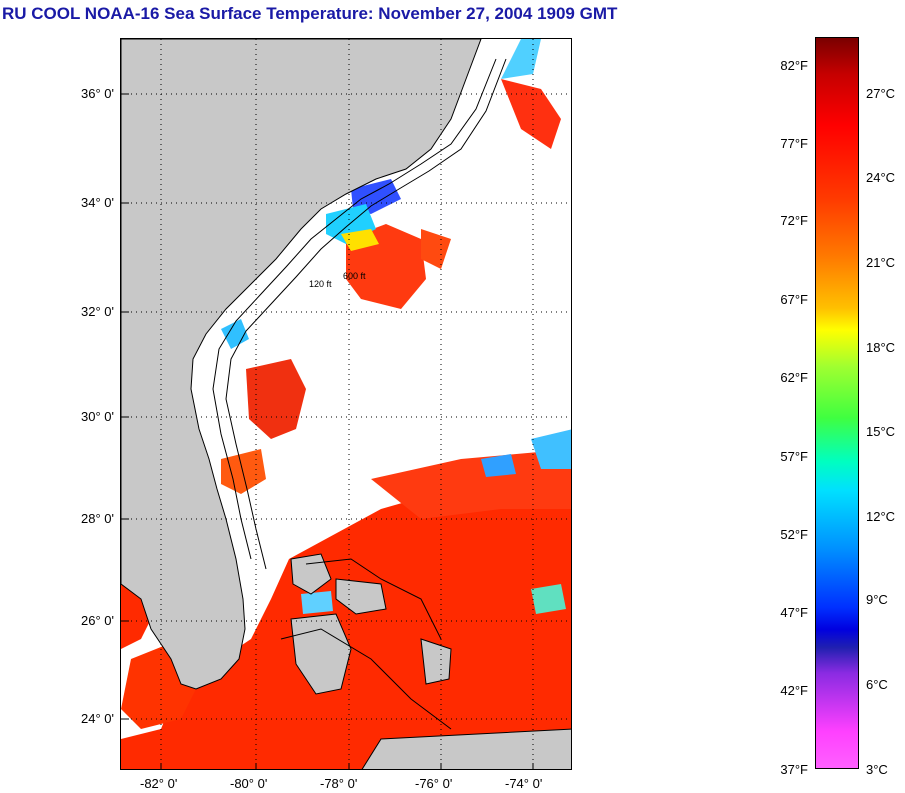 The height and width of the screenshot is (793, 905). Describe the element at coordinates (794, 769) in the screenshot. I see `colorbar-label-37f: 37°F` at that location.